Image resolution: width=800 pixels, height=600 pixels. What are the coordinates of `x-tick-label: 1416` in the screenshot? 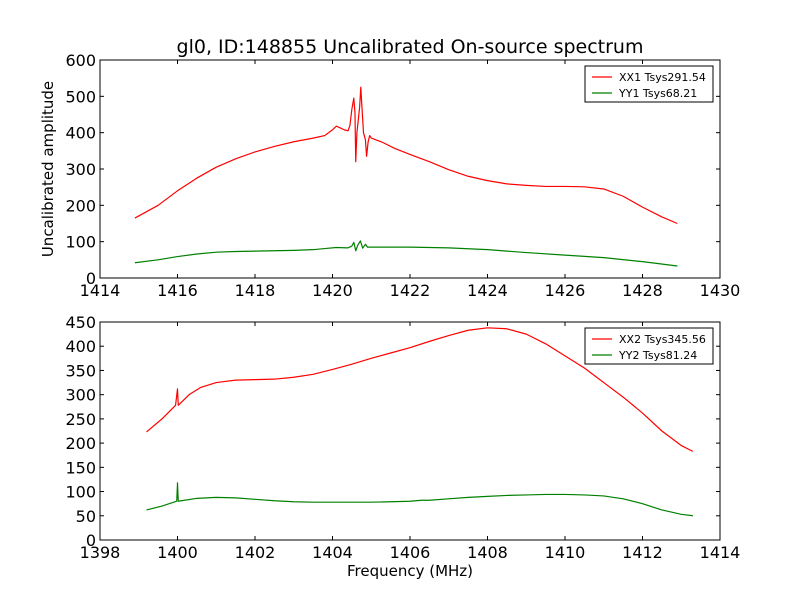 It's located at (177, 290).